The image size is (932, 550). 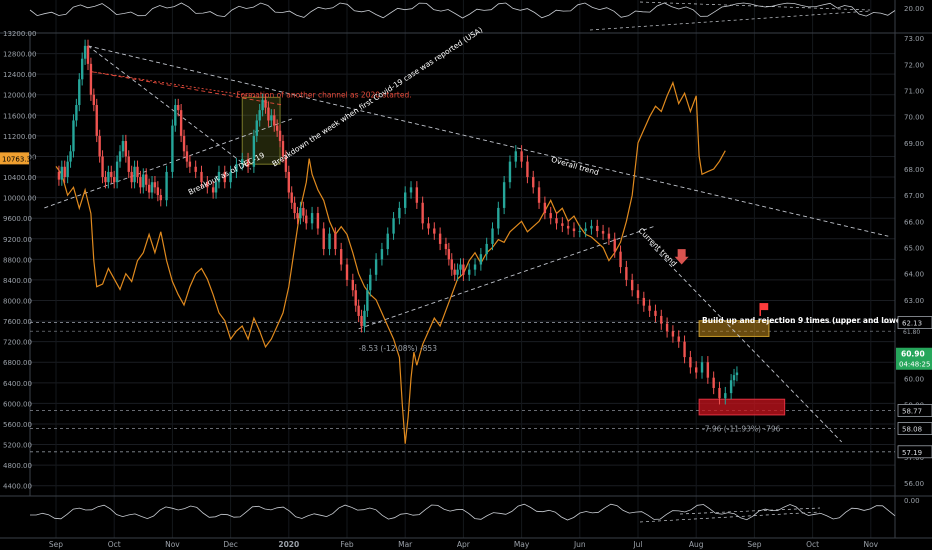 I want to click on right-tick-label: 66.00, so click(x=914, y=222).